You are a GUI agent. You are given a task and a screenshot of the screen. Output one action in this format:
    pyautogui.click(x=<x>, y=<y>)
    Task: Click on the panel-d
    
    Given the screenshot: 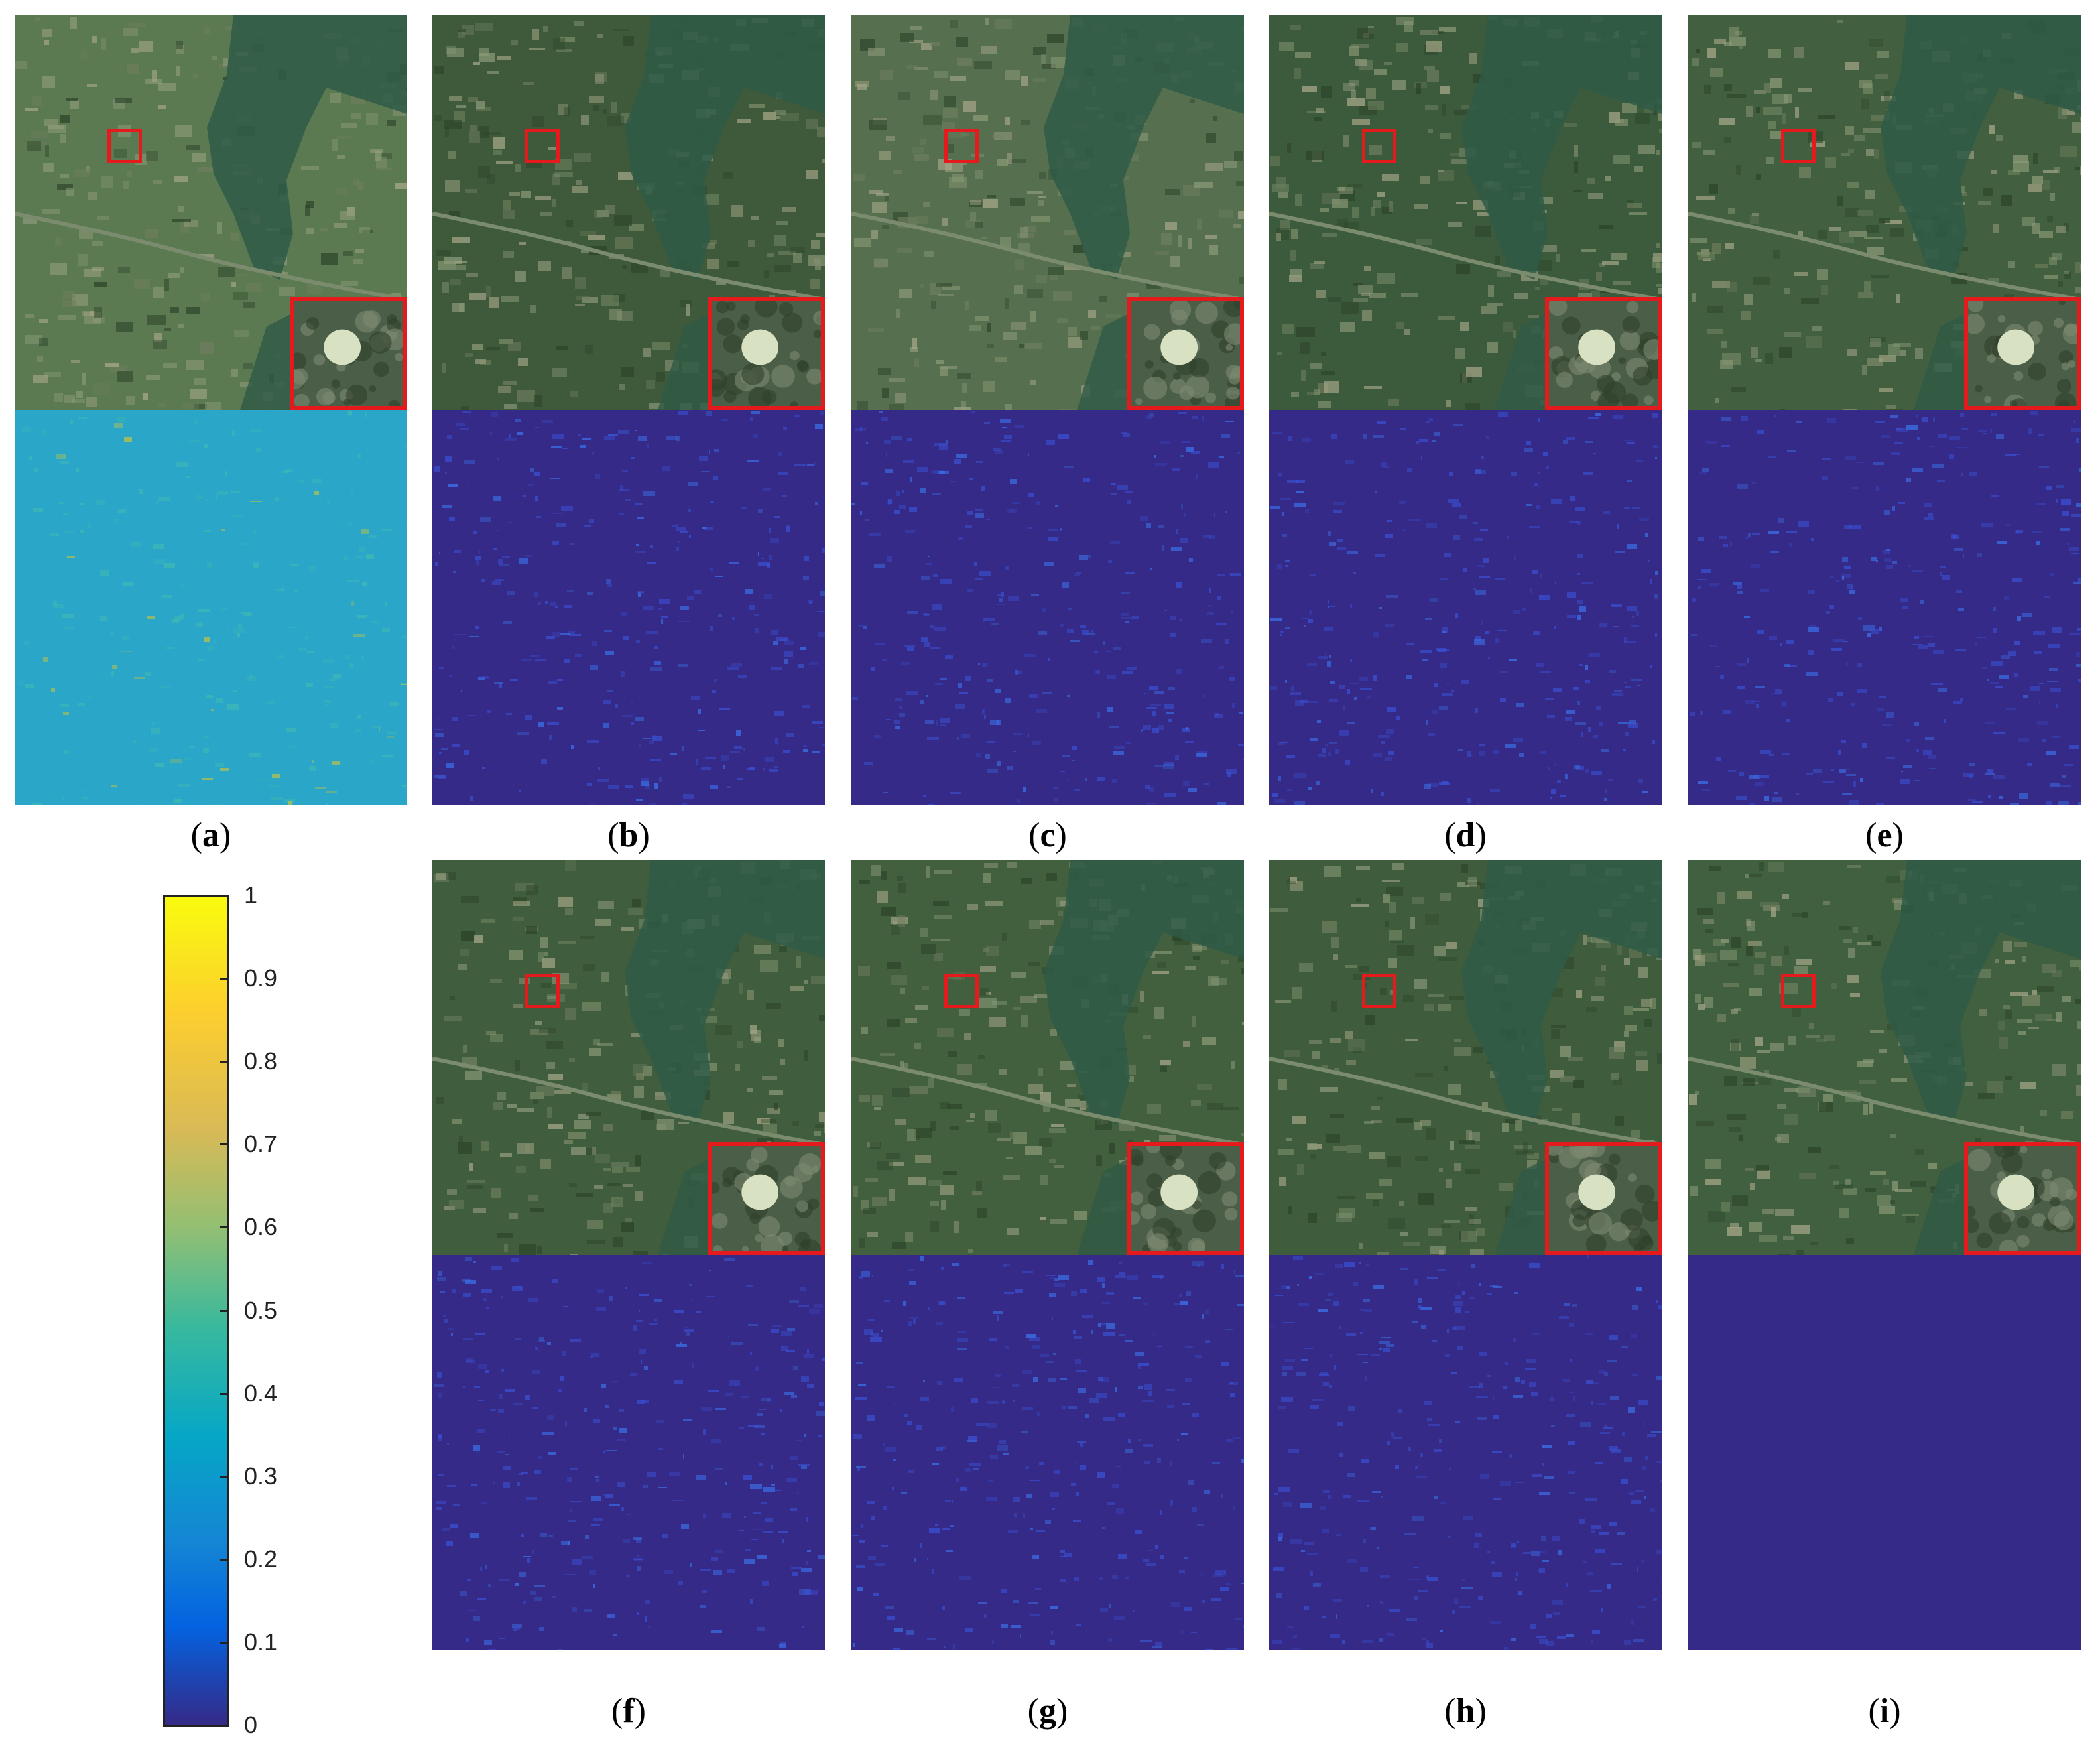 What is the action you would take?
    pyautogui.click(x=1465, y=410)
    